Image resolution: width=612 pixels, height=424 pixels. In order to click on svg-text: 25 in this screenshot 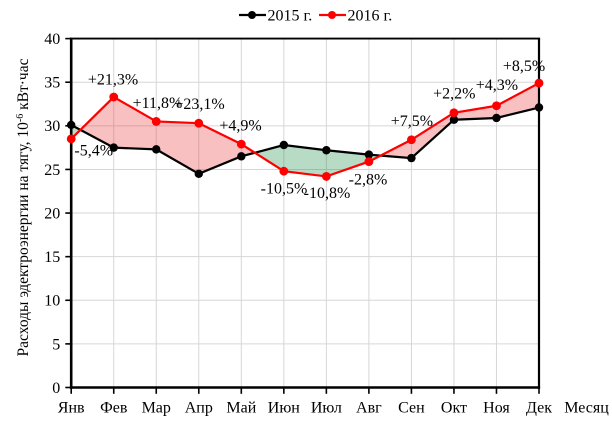, I will do `click(52, 170)`.